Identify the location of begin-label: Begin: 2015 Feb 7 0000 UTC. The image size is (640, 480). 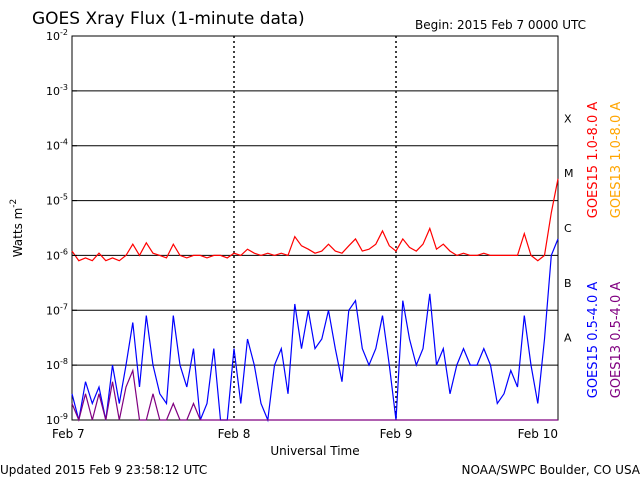
(500, 25).